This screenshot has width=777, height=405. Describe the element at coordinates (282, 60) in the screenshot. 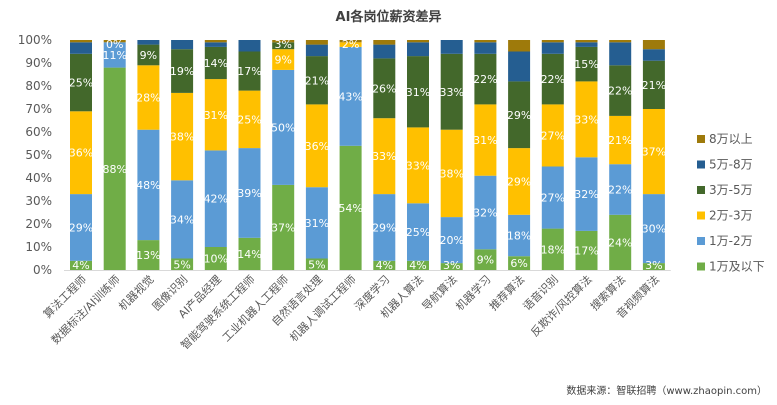

I see `data-label: 9%` at that location.